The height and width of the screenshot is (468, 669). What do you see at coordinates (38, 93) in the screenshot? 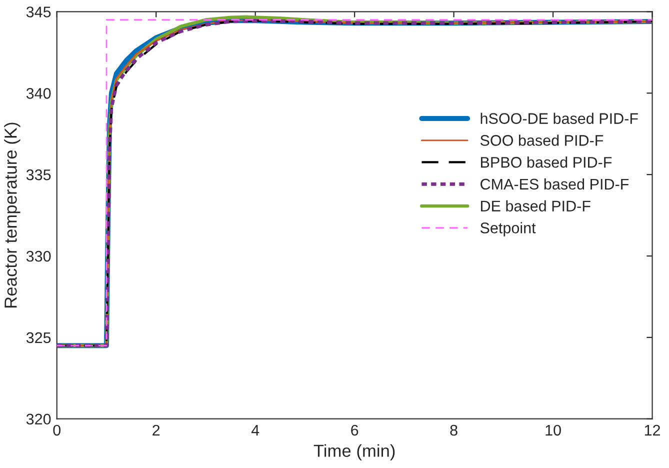
I see `y-tick-label: 340` at bounding box center [38, 93].